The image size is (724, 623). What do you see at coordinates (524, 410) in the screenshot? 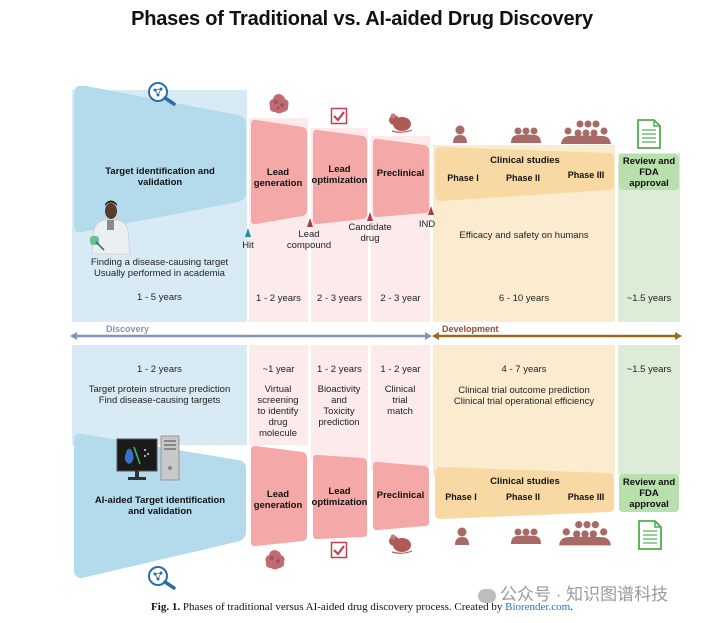
I see `ai-clinical-column-bg` at bounding box center [524, 410].